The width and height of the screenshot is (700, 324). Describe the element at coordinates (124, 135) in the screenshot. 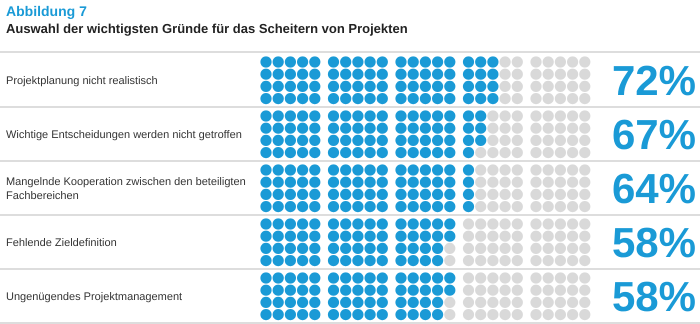

I see `category-label: Wichtige Entscheidungen werden nicht getroffen` at that location.